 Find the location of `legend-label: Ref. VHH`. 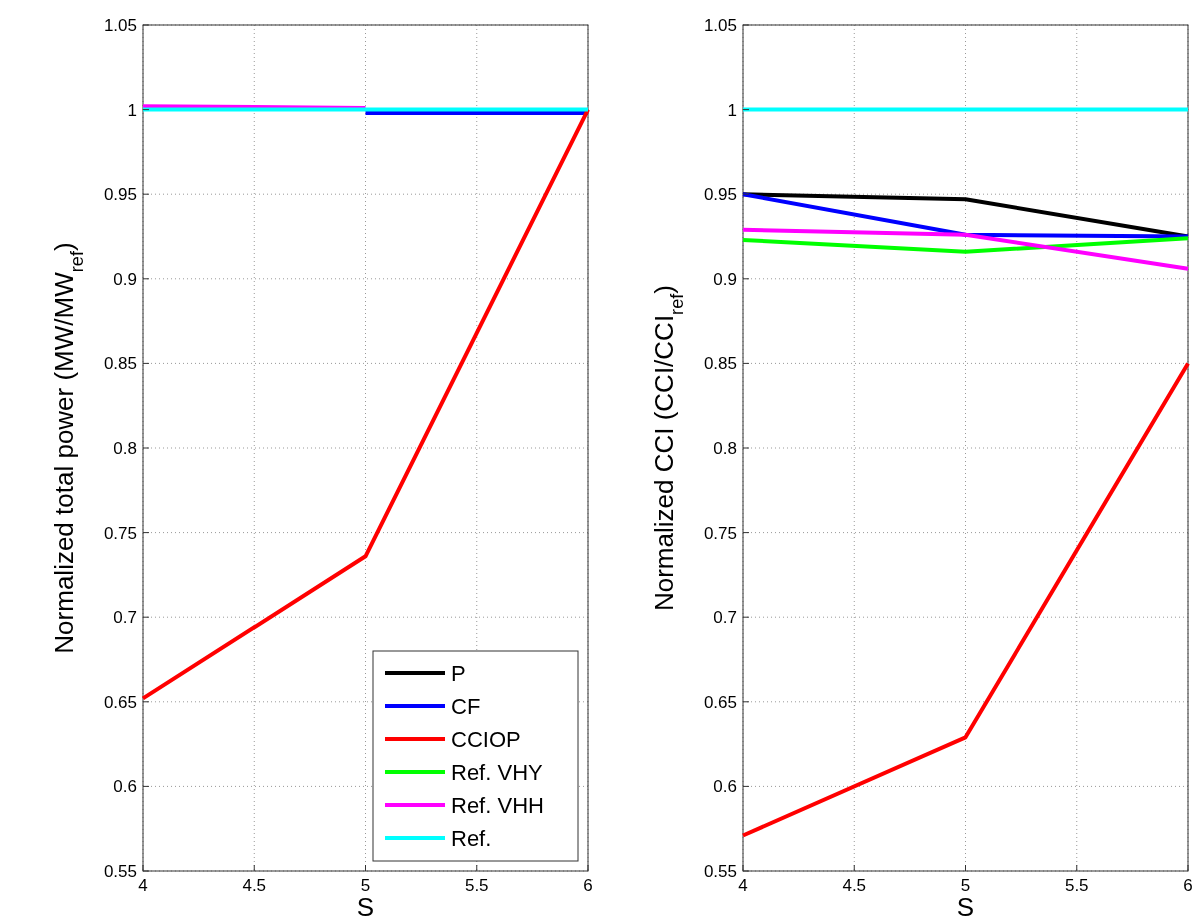

legend-label: Ref. VHH is located at coordinates (497, 805).